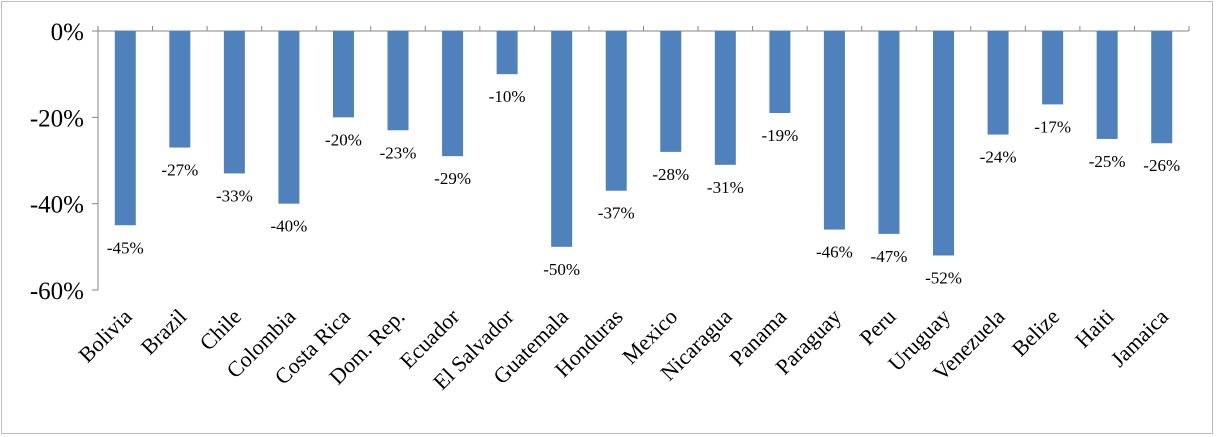 The image size is (1216, 437). I want to click on data-label: -40%, so click(289, 226).